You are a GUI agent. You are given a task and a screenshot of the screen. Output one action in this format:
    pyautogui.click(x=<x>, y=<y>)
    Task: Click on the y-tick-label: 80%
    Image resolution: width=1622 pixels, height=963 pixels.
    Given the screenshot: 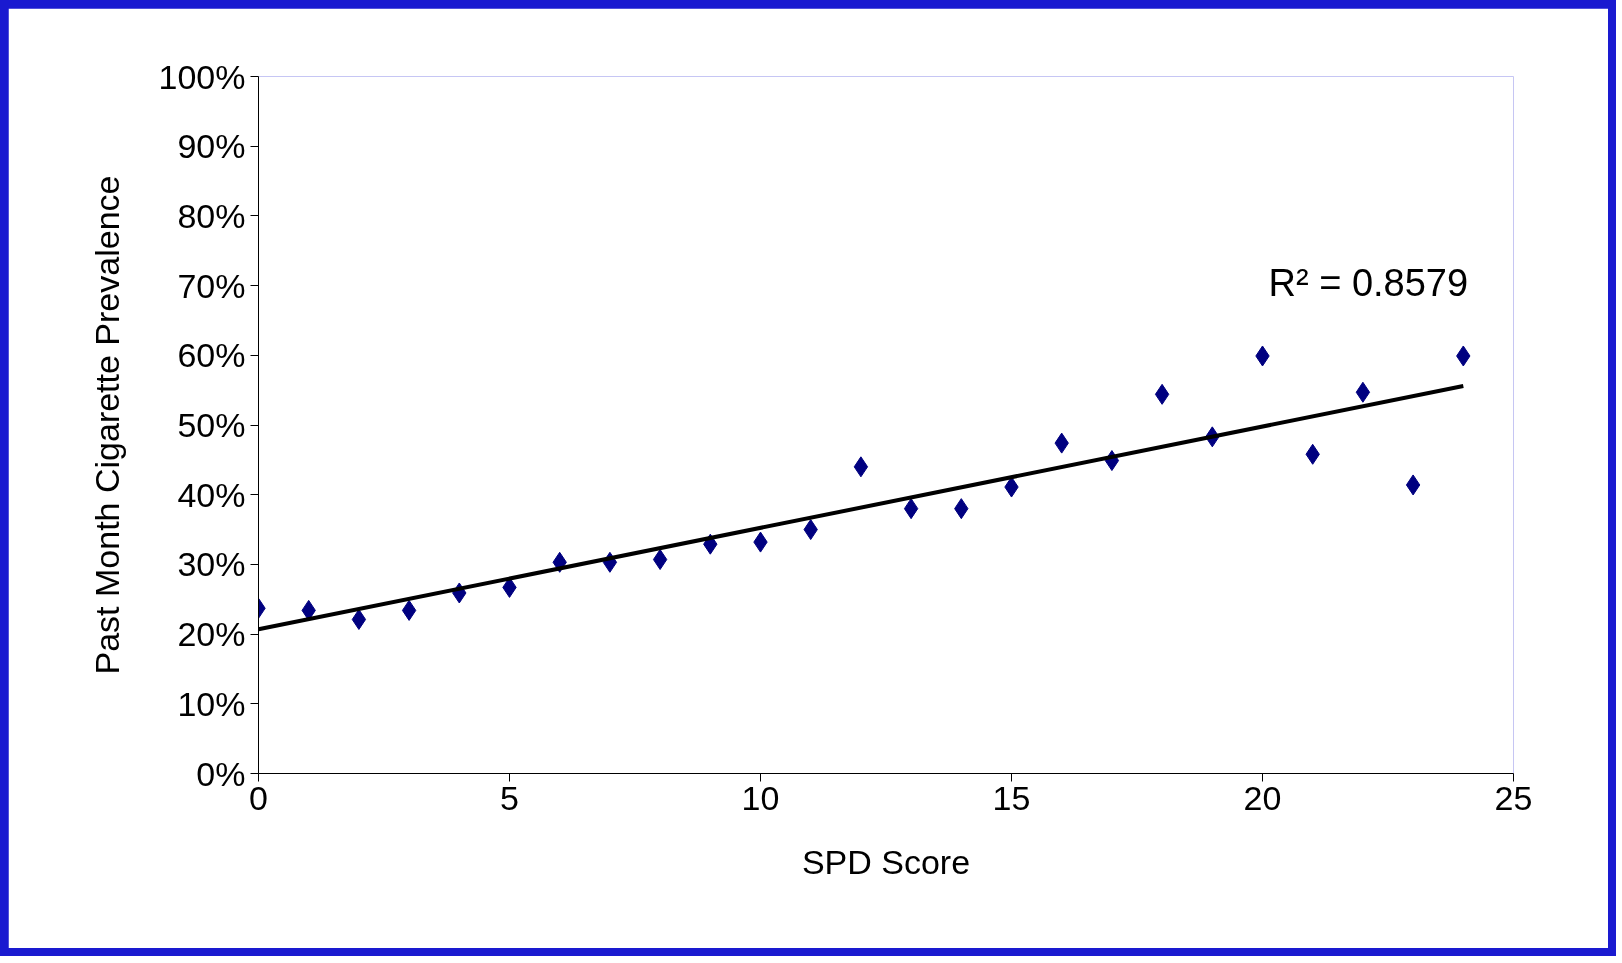 What is the action you would take?
    pyautogui.click(x=211, y=215)
    